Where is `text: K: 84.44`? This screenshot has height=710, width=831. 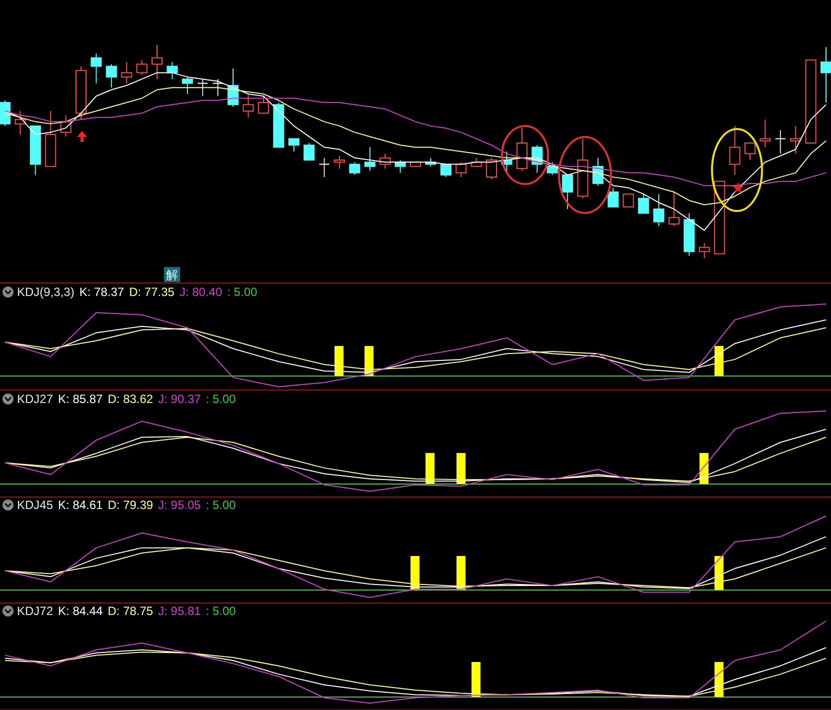
text: K: 84.44 is located at coordinates (81, 611).